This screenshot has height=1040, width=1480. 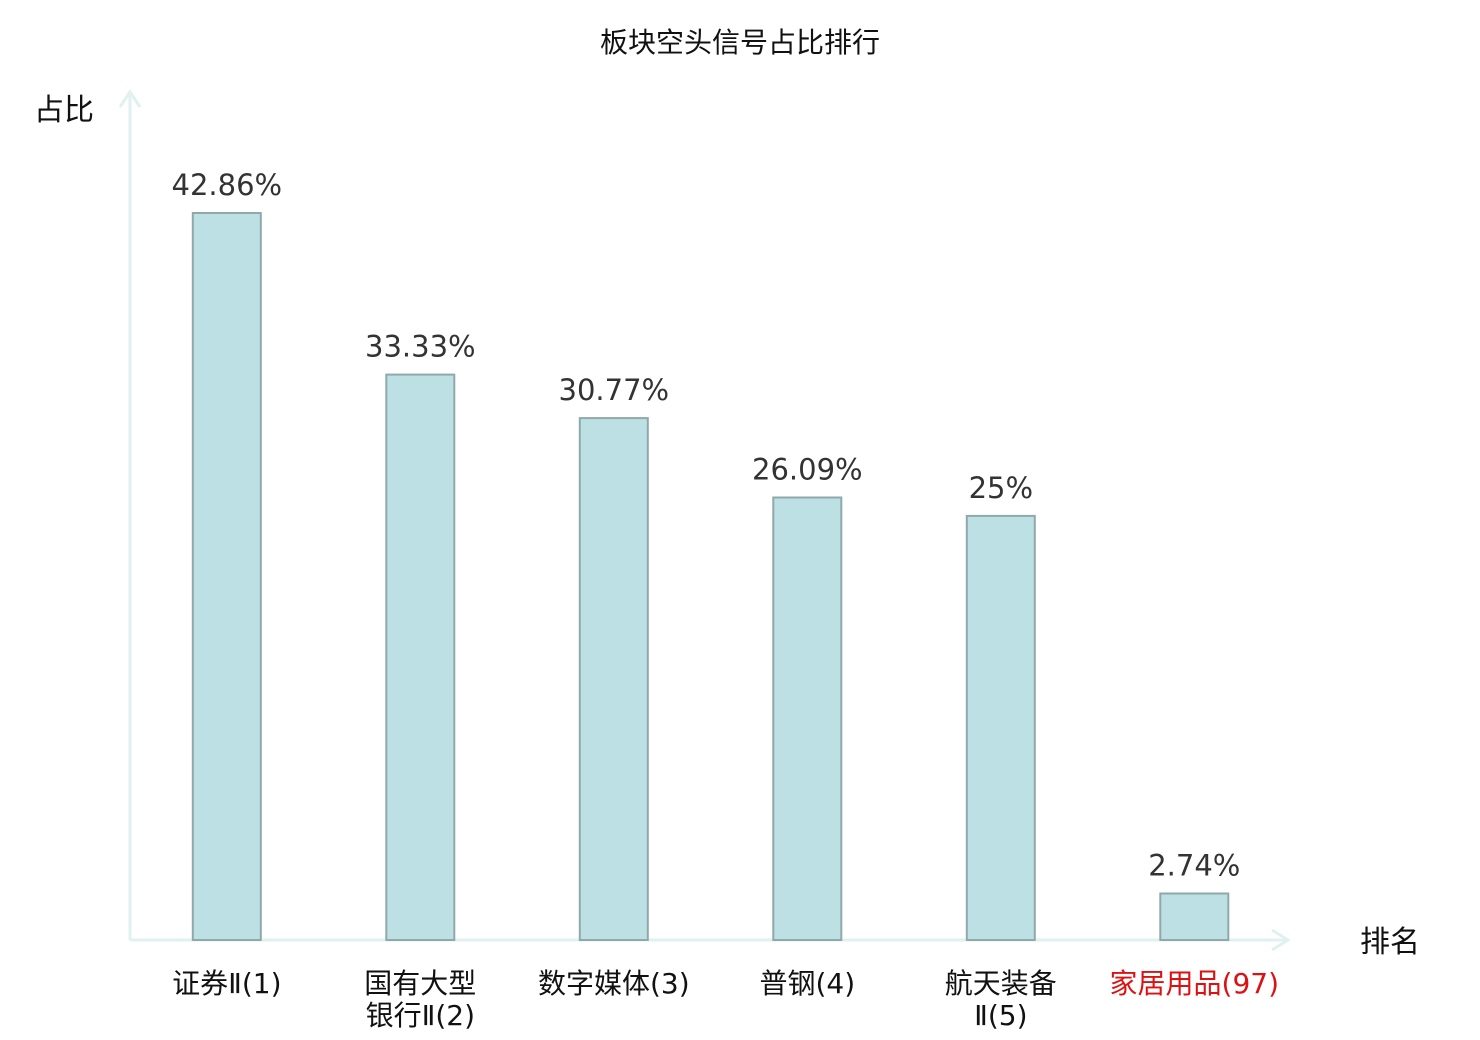 What do you see at coordinates (227, 185) in the screenshot?
I see `data-label: 42.86%` at bounding box center [227, 185].